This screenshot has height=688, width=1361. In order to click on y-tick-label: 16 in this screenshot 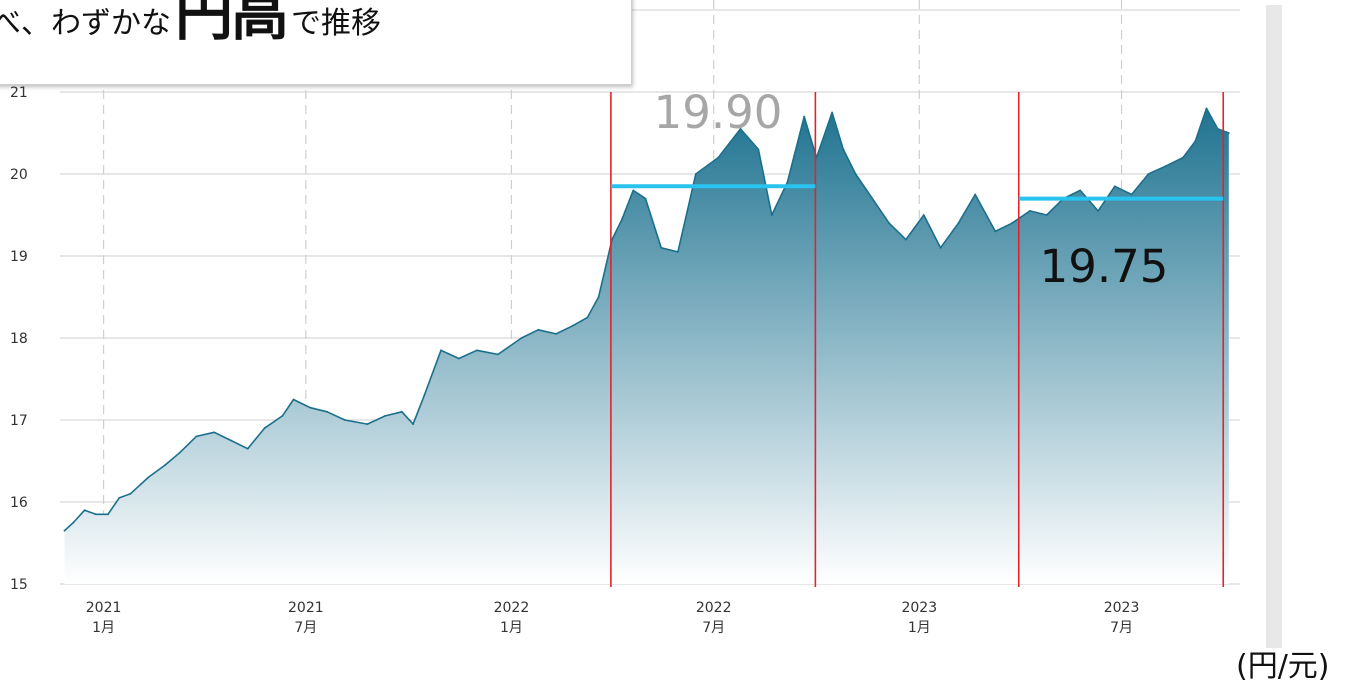, I will do `click(19, 503)`.